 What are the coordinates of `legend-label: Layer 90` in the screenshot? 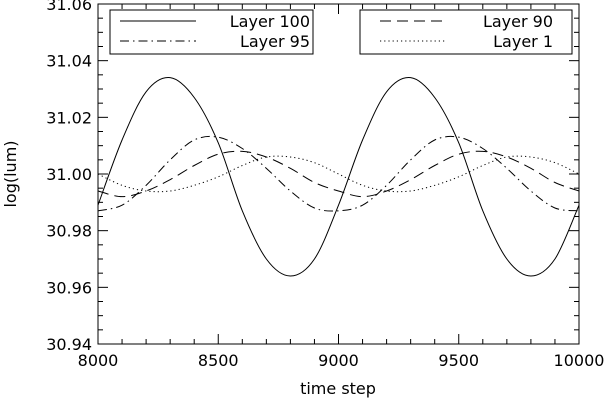 It's located at (518, 21).